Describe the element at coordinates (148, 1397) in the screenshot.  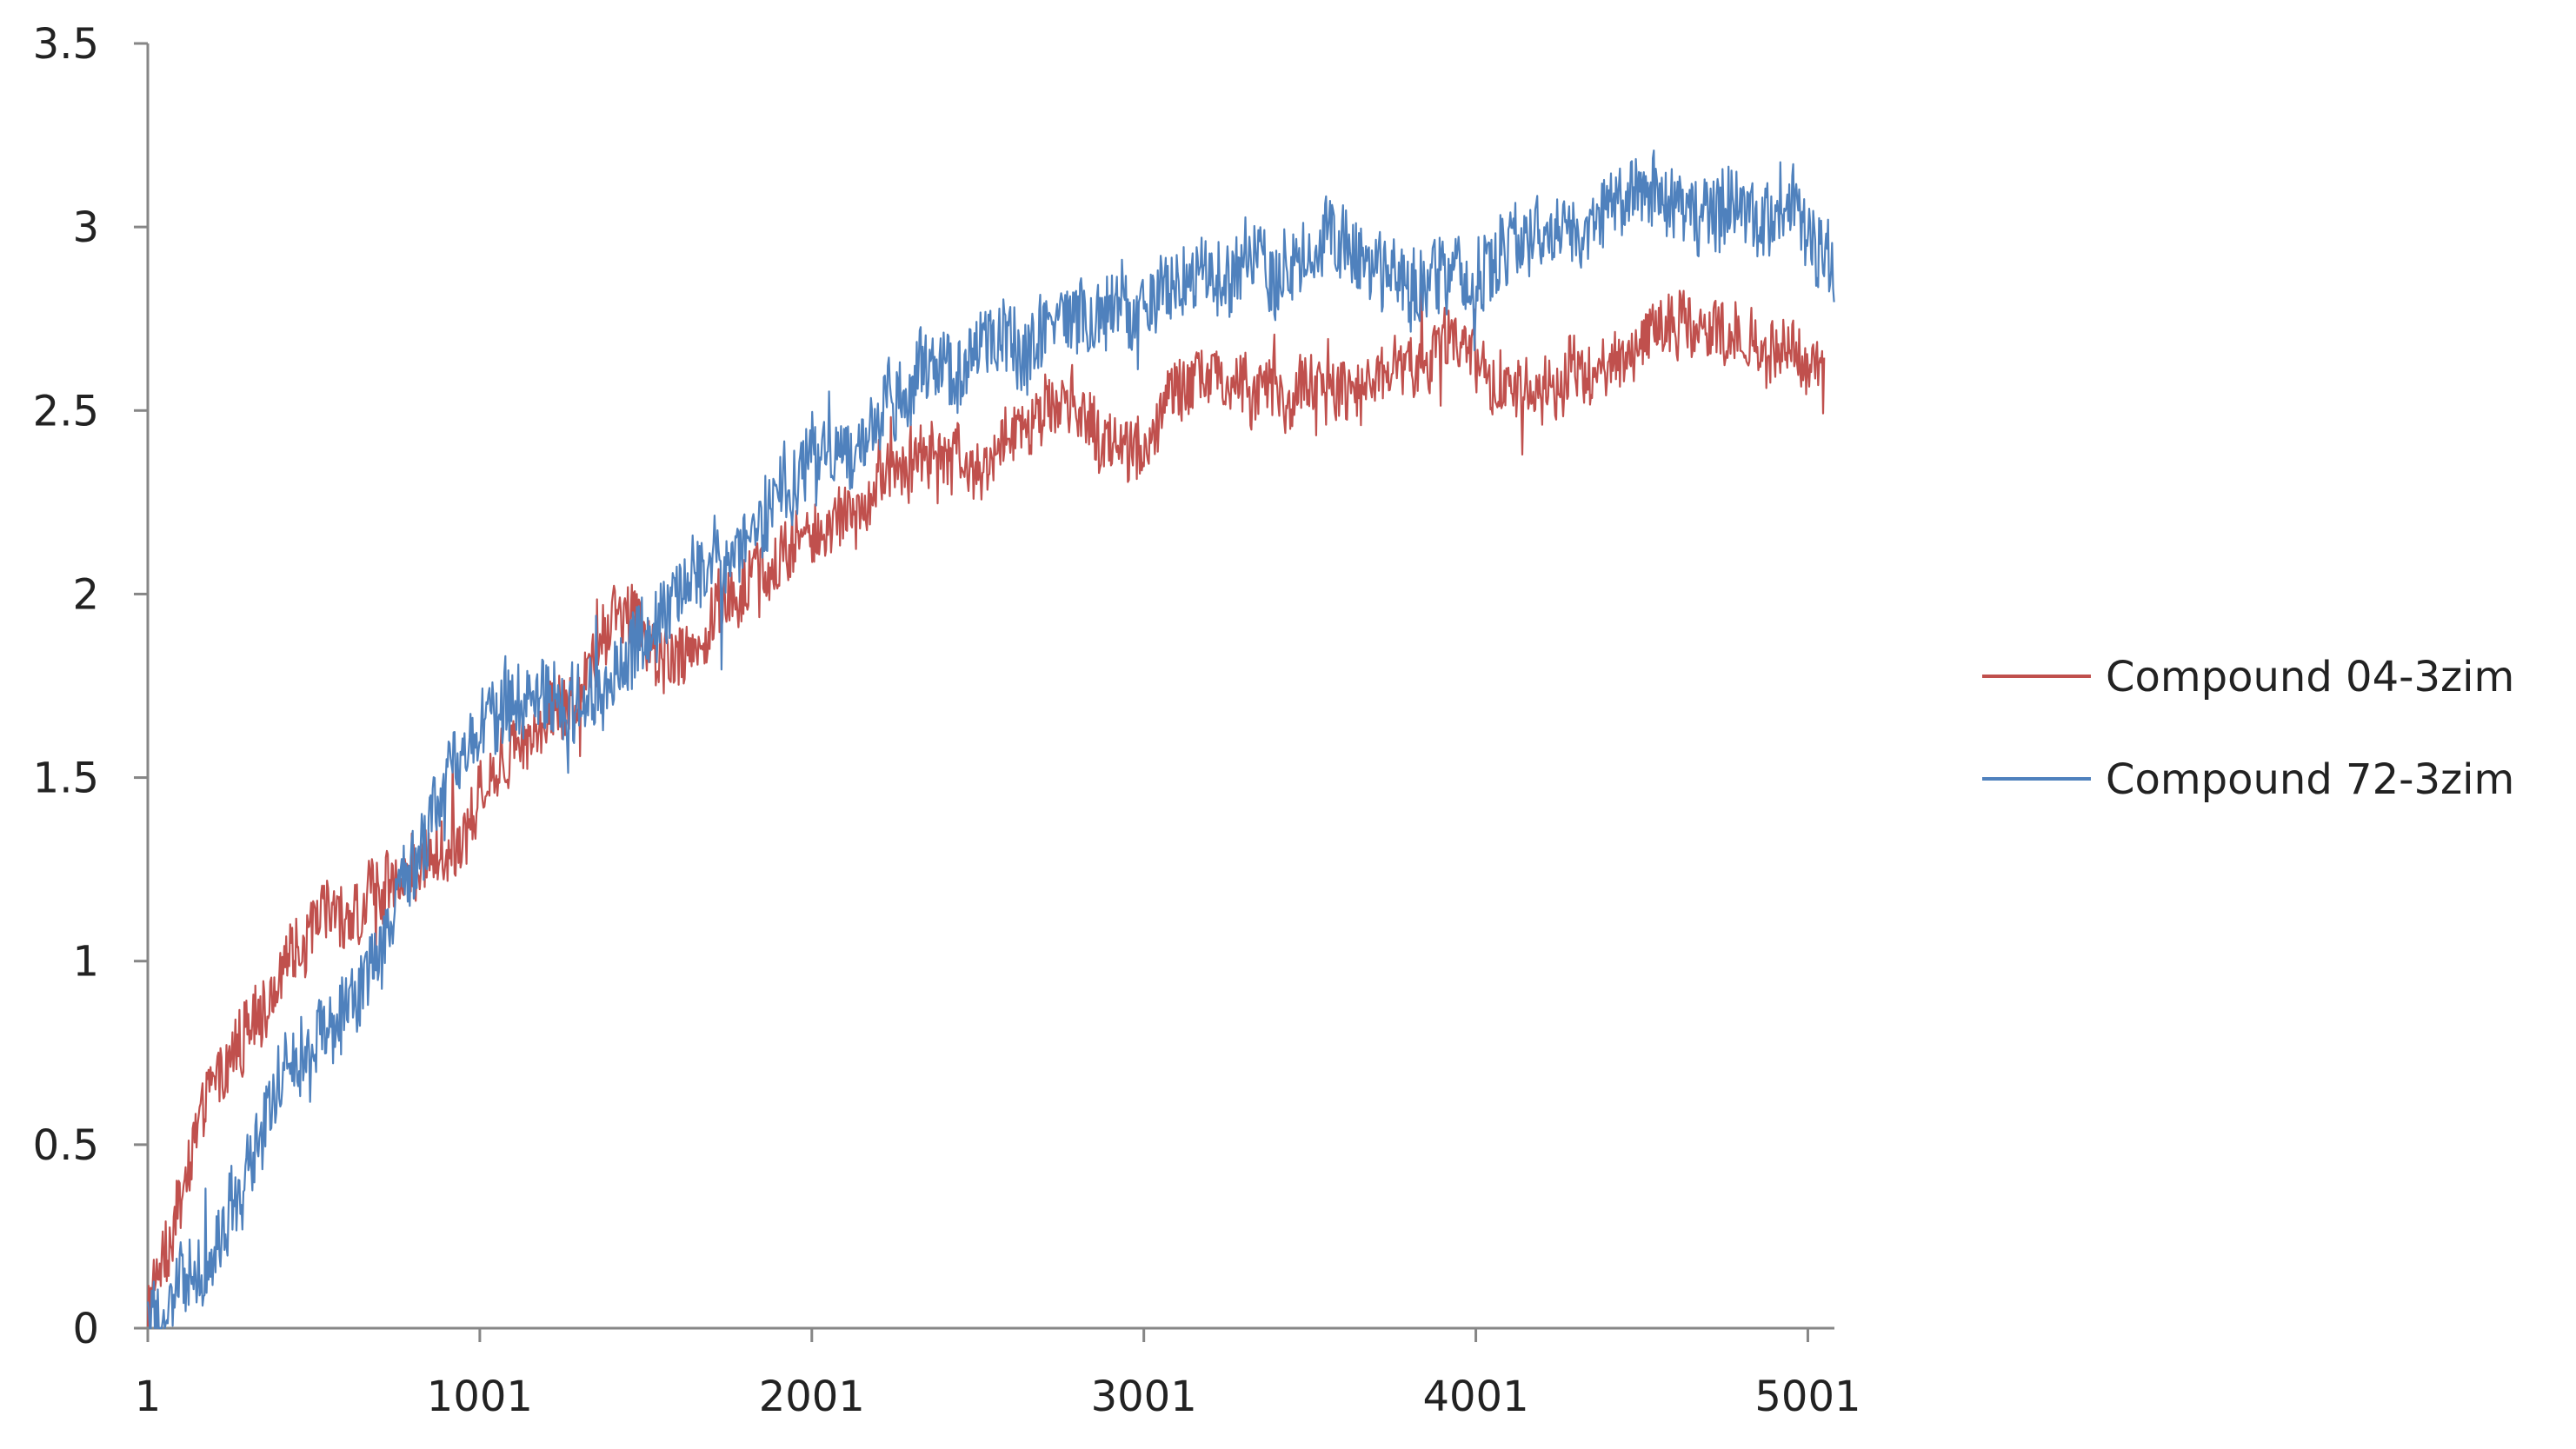
I see `x-tick-label: 1` at that location.